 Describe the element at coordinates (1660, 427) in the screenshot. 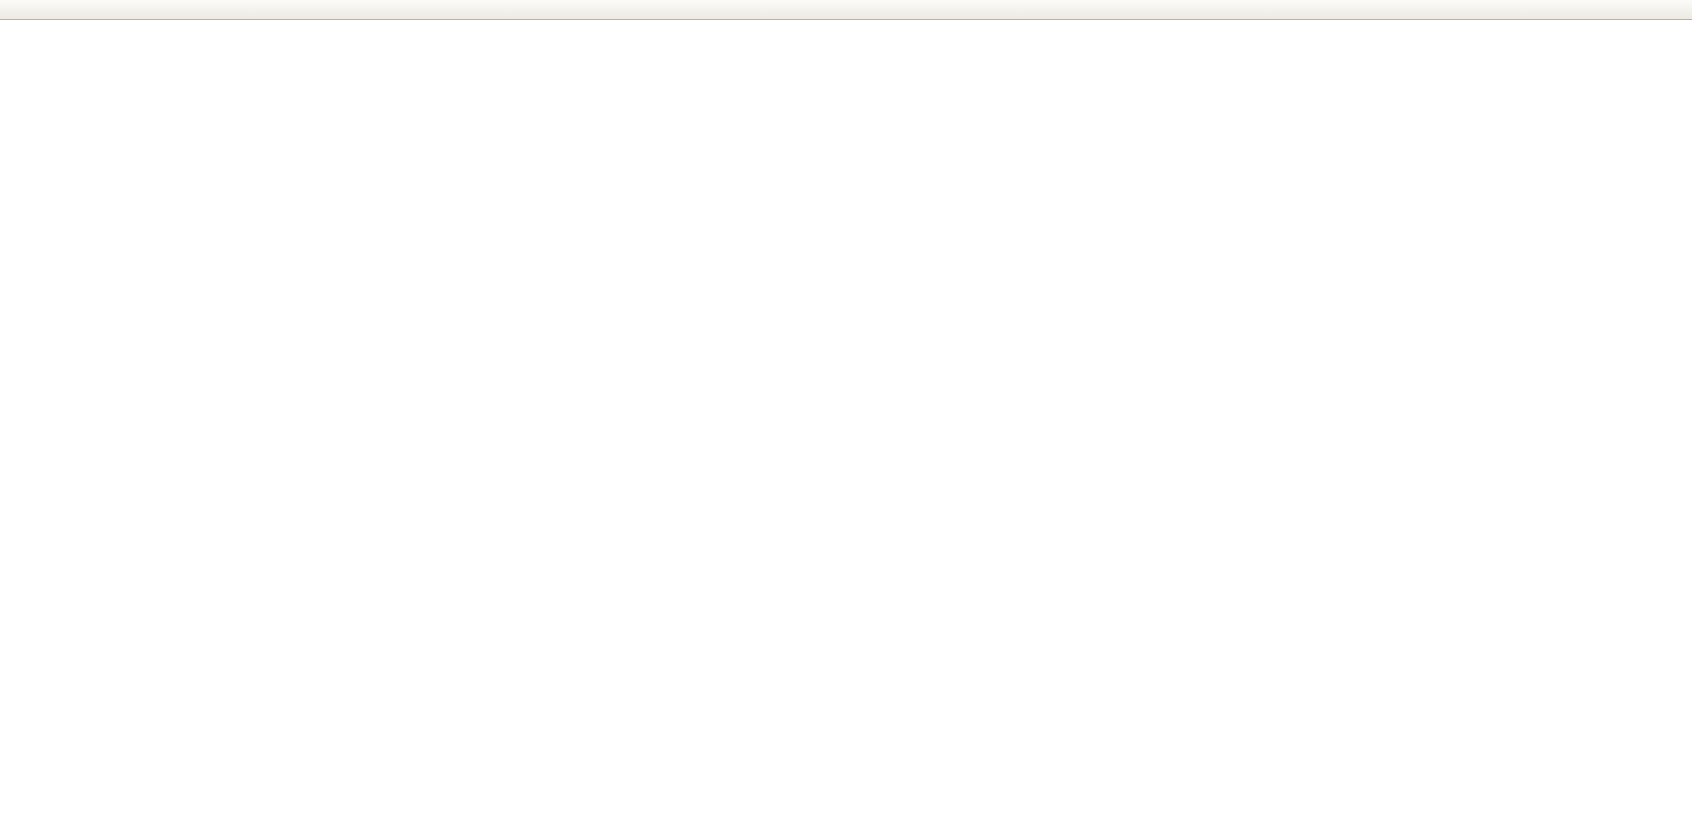

I see `price-axis` at that location.